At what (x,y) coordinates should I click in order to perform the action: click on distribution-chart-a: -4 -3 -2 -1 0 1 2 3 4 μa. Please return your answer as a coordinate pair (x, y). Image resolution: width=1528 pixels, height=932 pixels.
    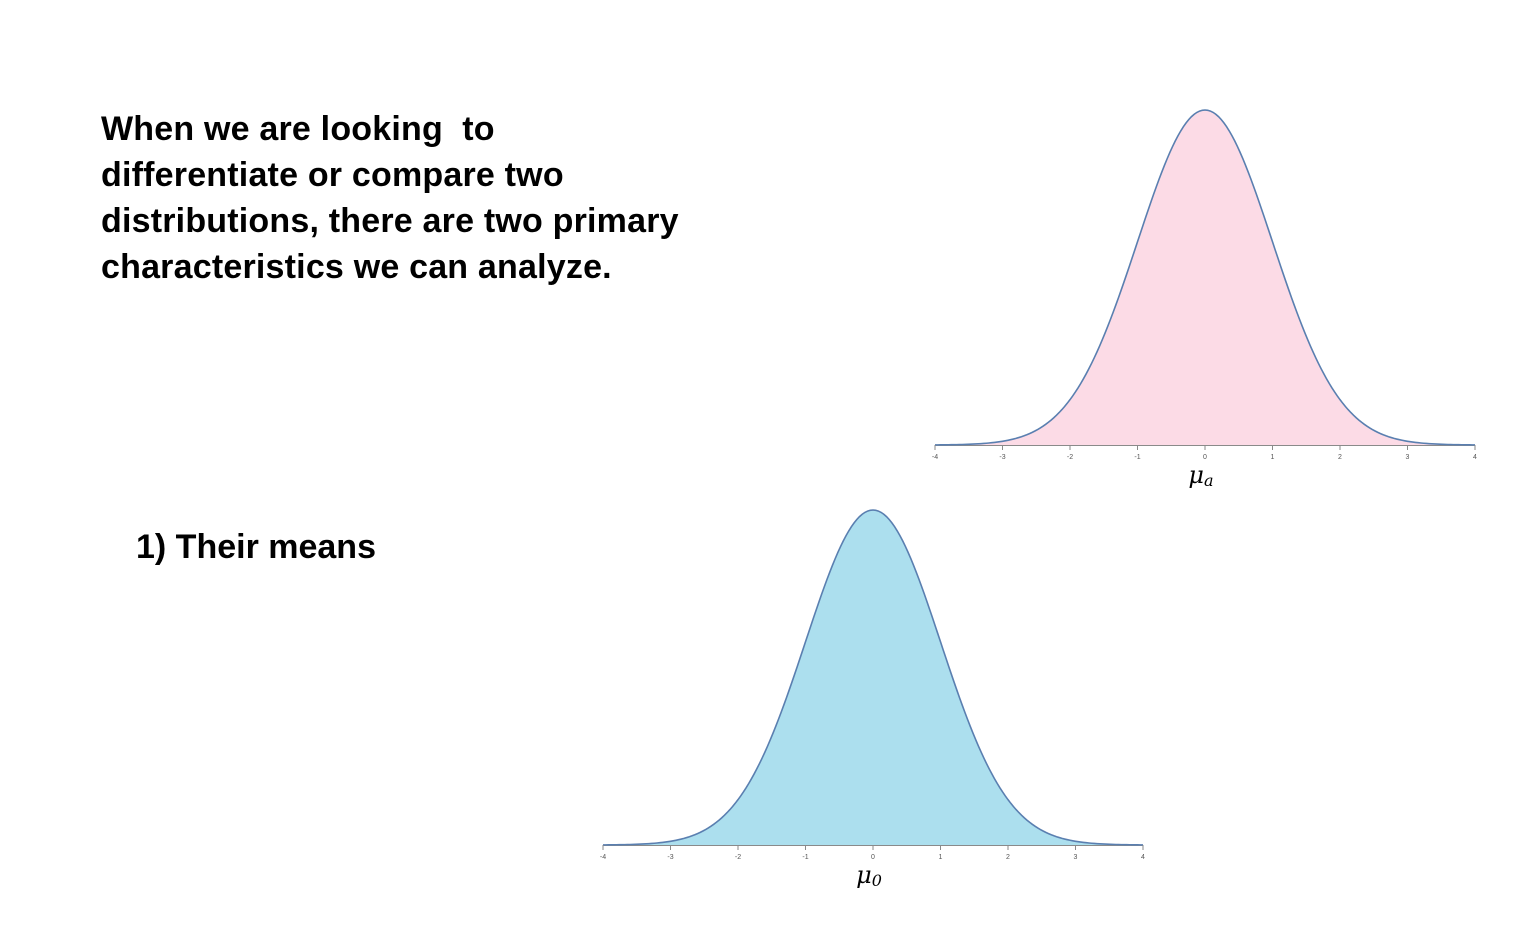
    Looking at the image, I should click on (1204, 299).